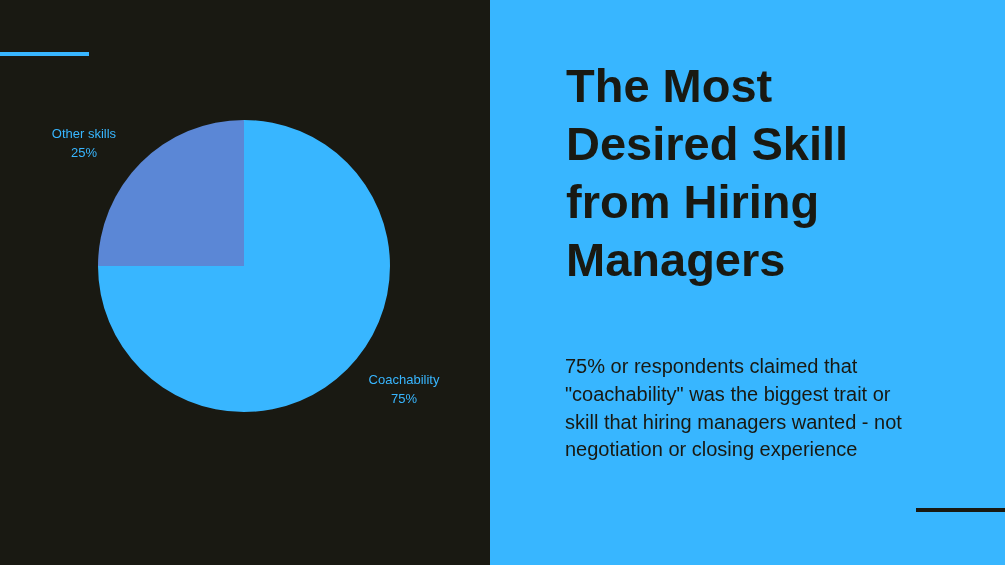 Image resolution: width=1005 pixels, height=565 pixels. I want to click on data-label: 75%, so click(404, 398).